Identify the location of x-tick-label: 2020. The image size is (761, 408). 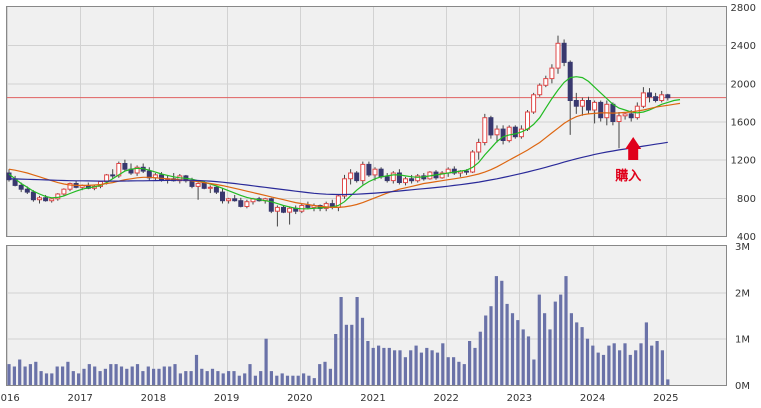
(299, 398).